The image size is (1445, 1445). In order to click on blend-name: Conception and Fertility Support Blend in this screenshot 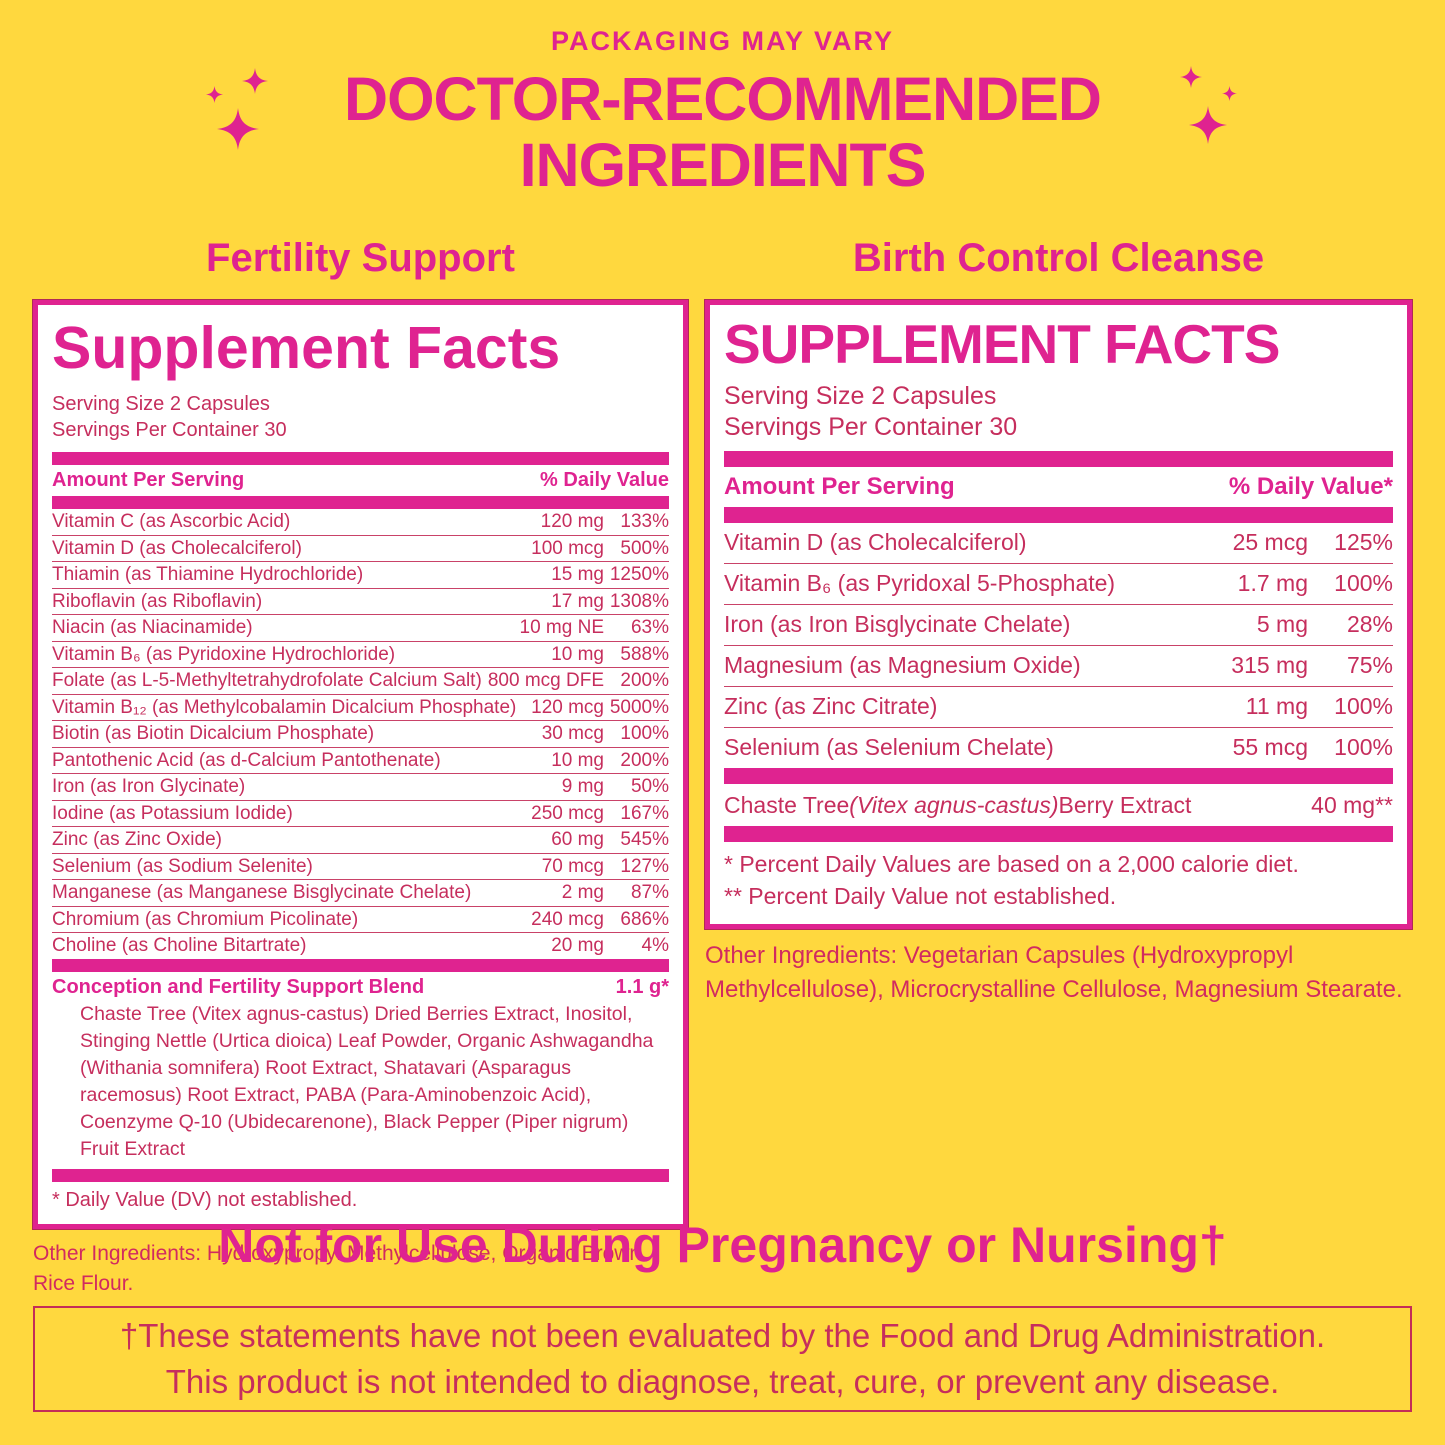, I will do `click(238, 986)`.